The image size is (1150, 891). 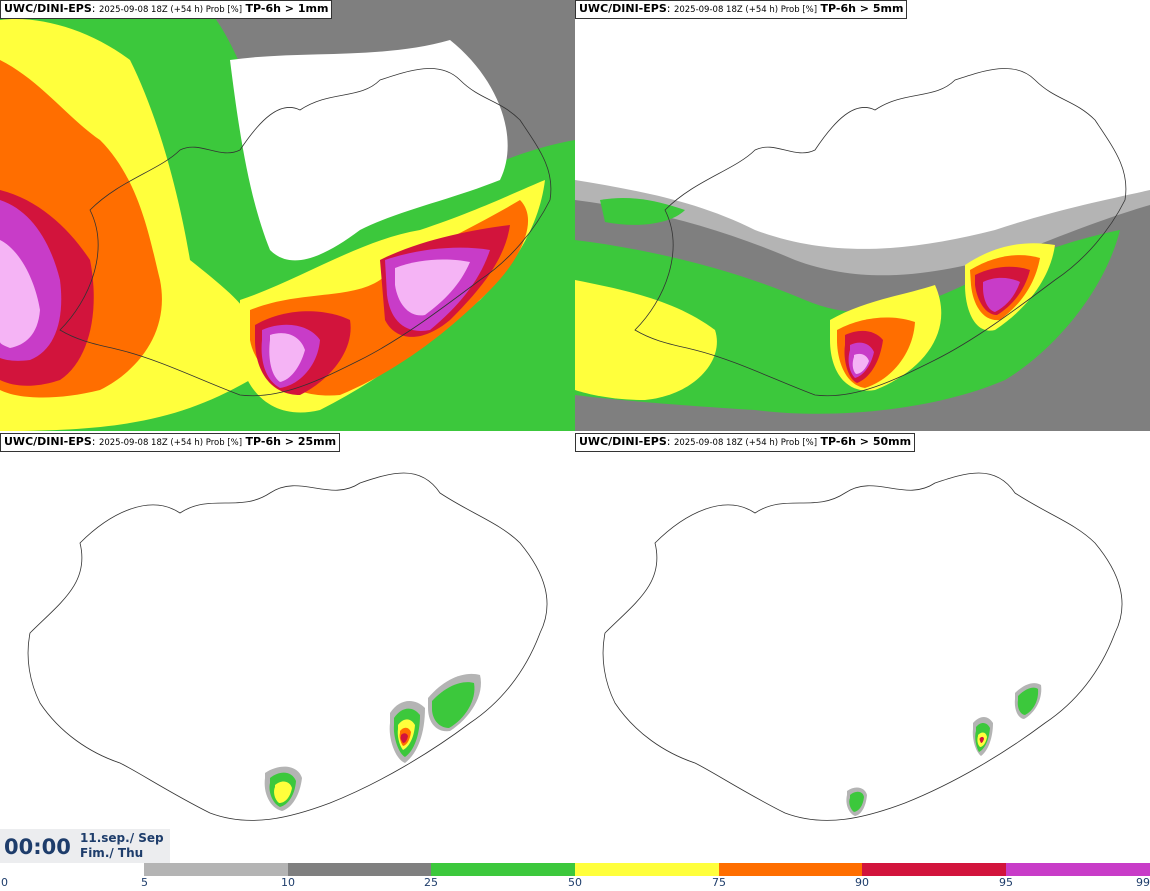 I want to click on prob-field-95-east, so click(x=1001, y=294).